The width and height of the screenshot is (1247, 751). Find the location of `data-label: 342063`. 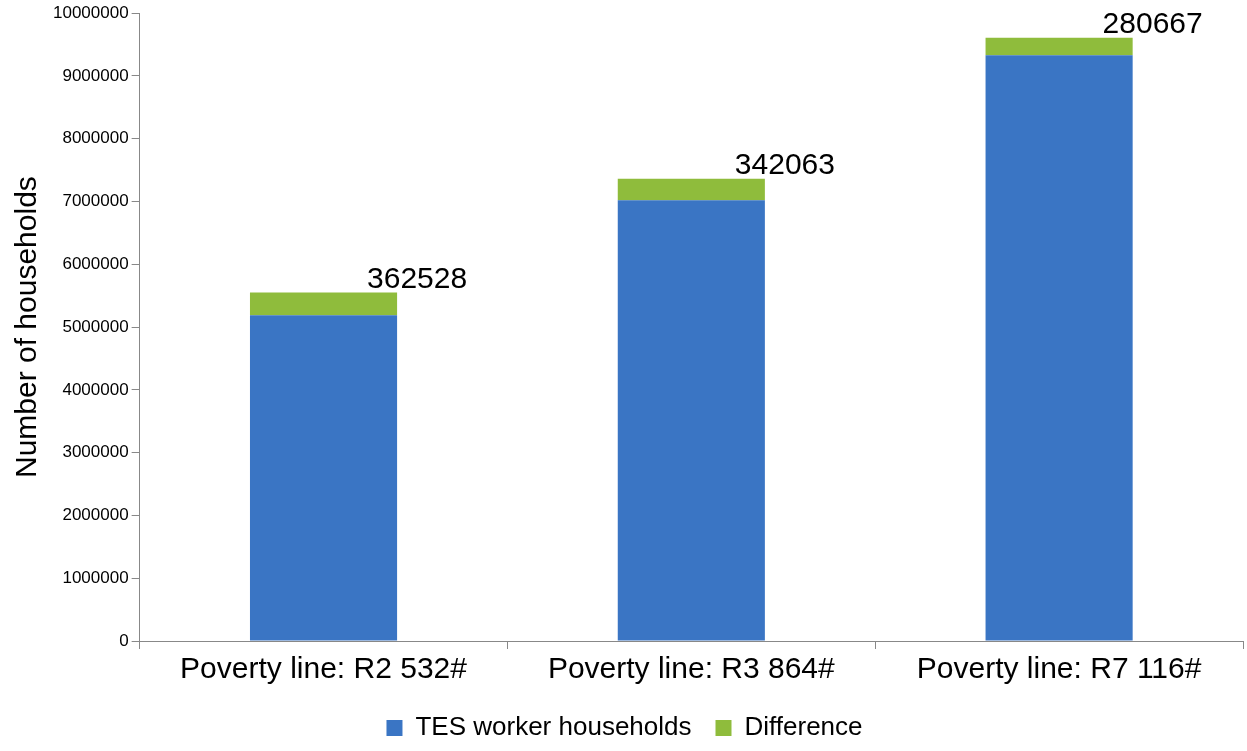

data-label: 342063 is located at coordinates (784, 164).